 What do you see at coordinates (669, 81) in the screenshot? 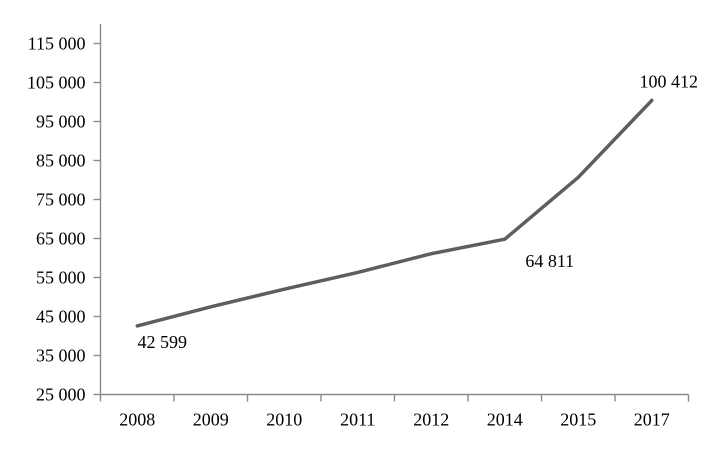
I see `data-label: 100 412` at bounding box center [669, 81].